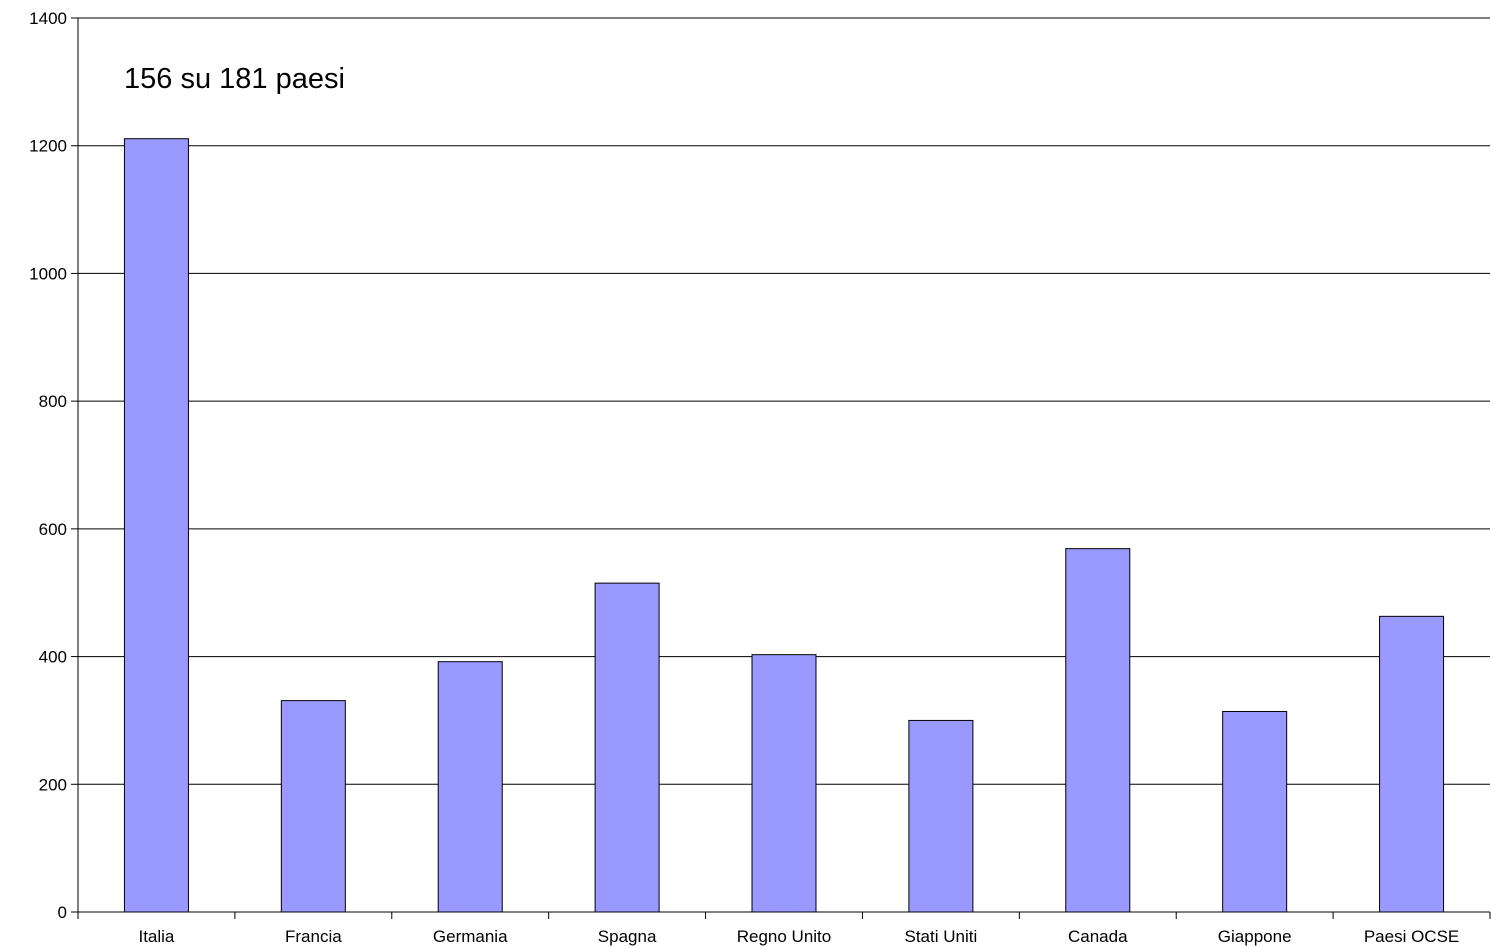 The image size is (1491, 948). Describe the element at coordinates (234, 79) in the screenshot. I see `chart-annotation: 156 su 181 paesi` at that location.